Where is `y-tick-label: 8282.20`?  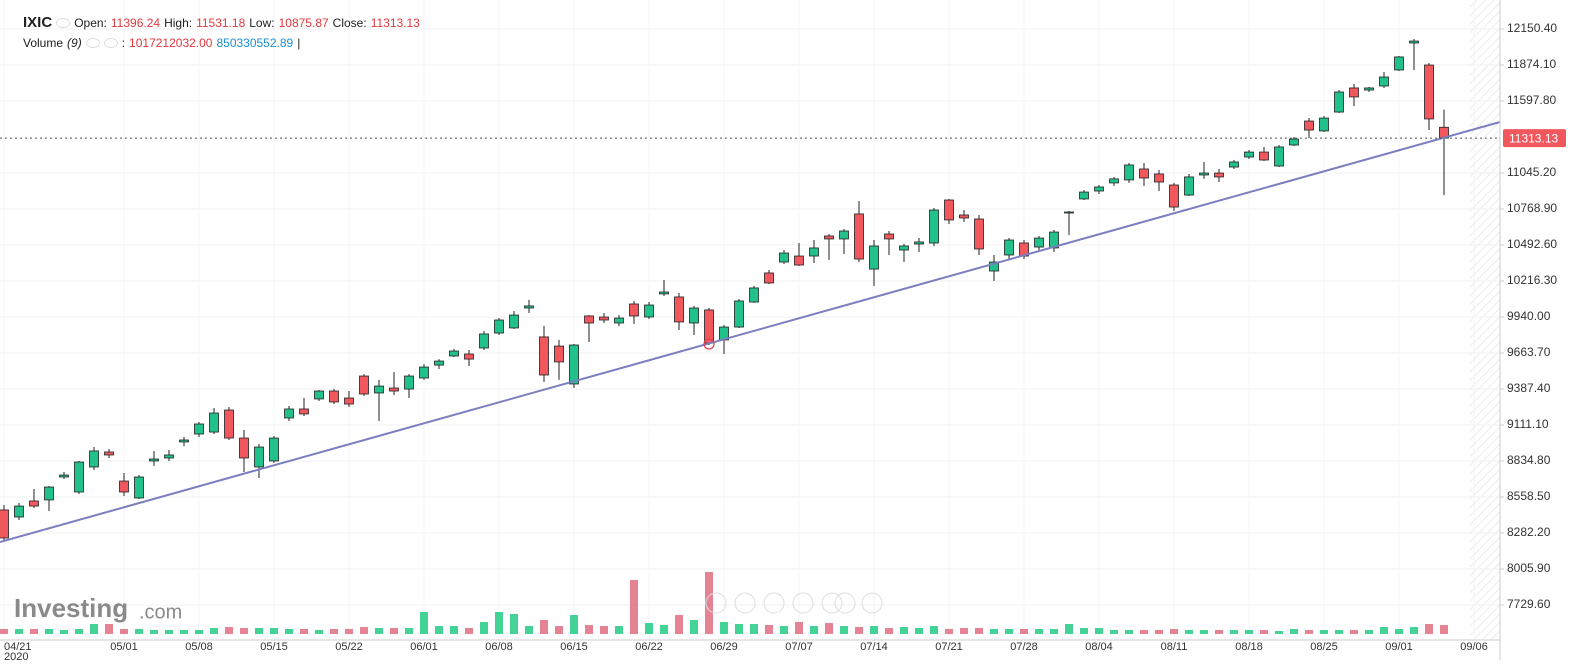 y-tick-label: 8282.20 is located at coordinates (1529, 532).